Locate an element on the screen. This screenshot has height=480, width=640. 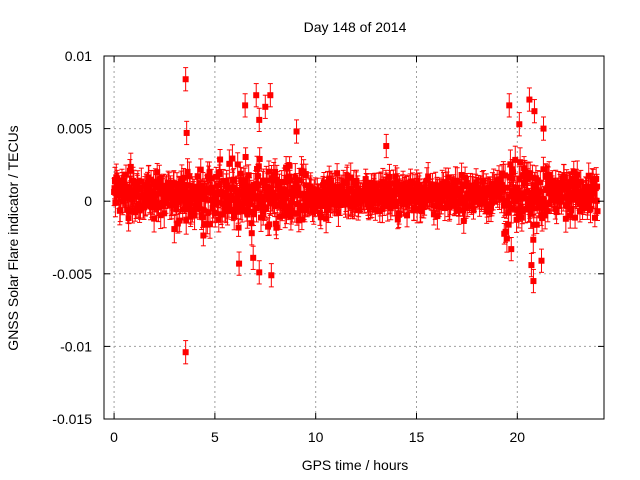
y-tick-label: -0.01 is located at coordinates (76, 346).